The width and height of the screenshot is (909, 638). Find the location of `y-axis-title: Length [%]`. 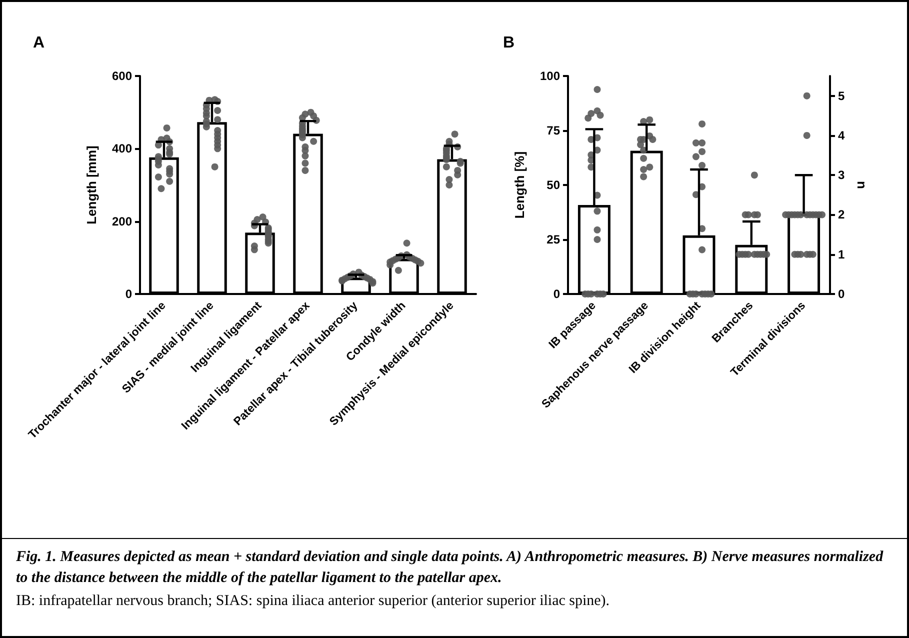

y-axis-title: Length [%] is located at coordinates (519, 185).